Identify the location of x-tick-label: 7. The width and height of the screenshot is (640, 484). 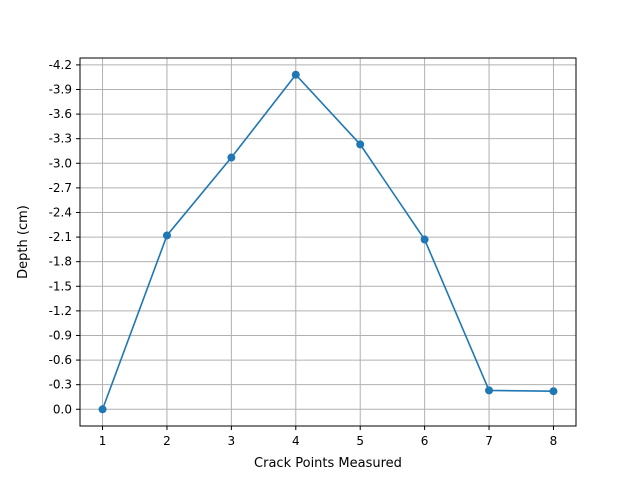
(489, 441).